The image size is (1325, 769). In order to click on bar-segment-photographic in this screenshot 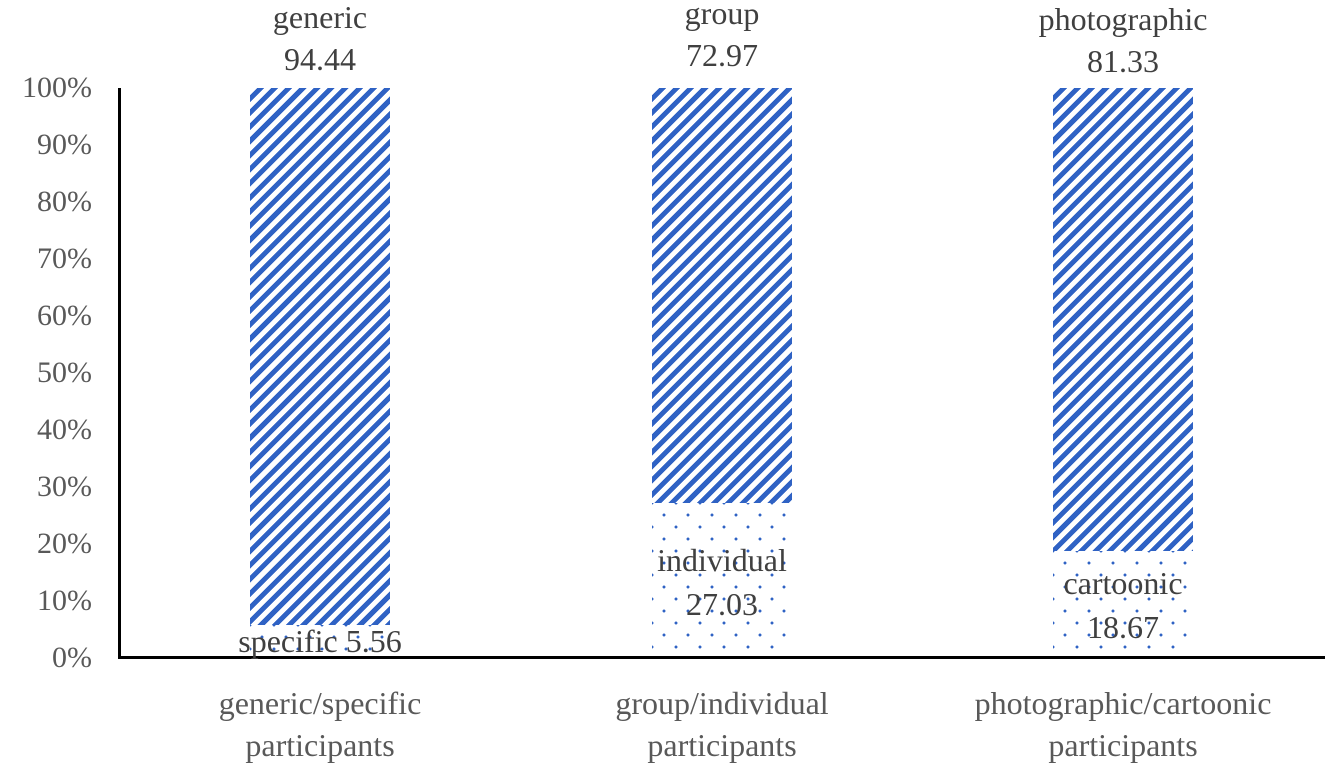, I will do `click(1123, 319)`.